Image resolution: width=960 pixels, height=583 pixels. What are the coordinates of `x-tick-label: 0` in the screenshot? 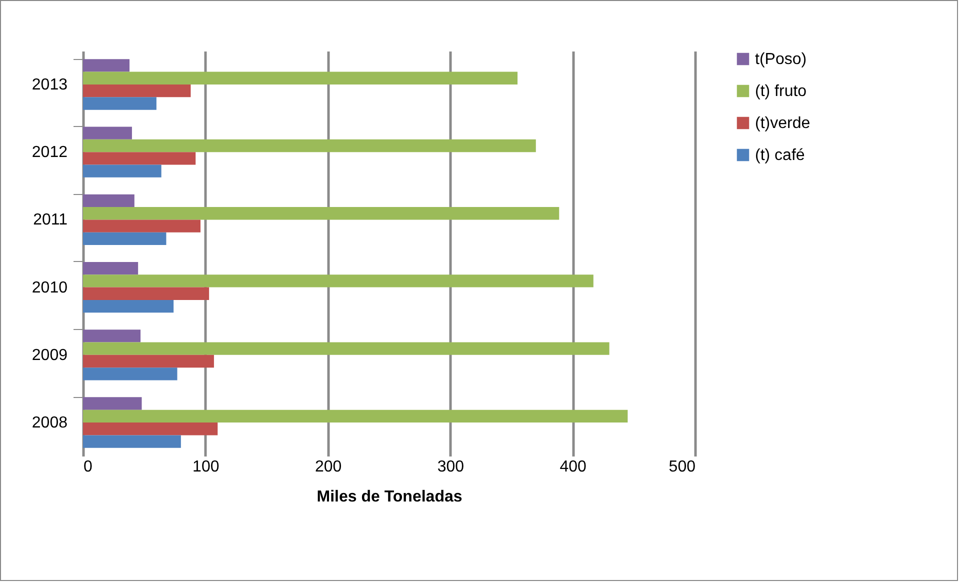 It's located at (88, 467).